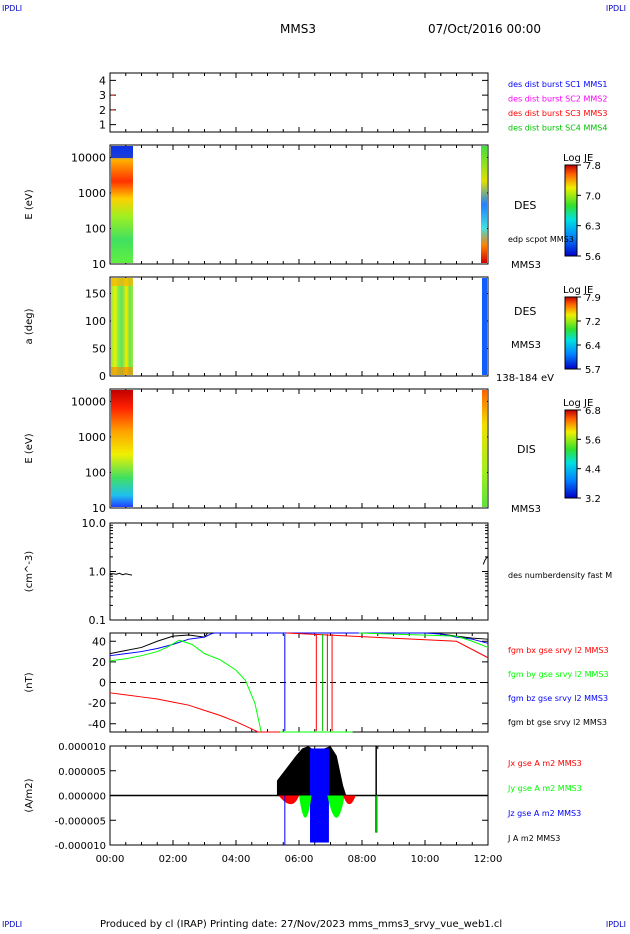  What do you see at coordinates (558, 674) in the screenshot?
I see `series-label: fgm by gse srvy l2 MMS3` at bounding box center [558, 674].